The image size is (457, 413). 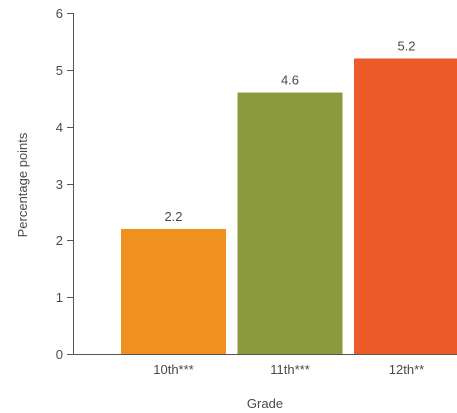 I want to click on y-tick-label: 3, so click(x=59, y=184).